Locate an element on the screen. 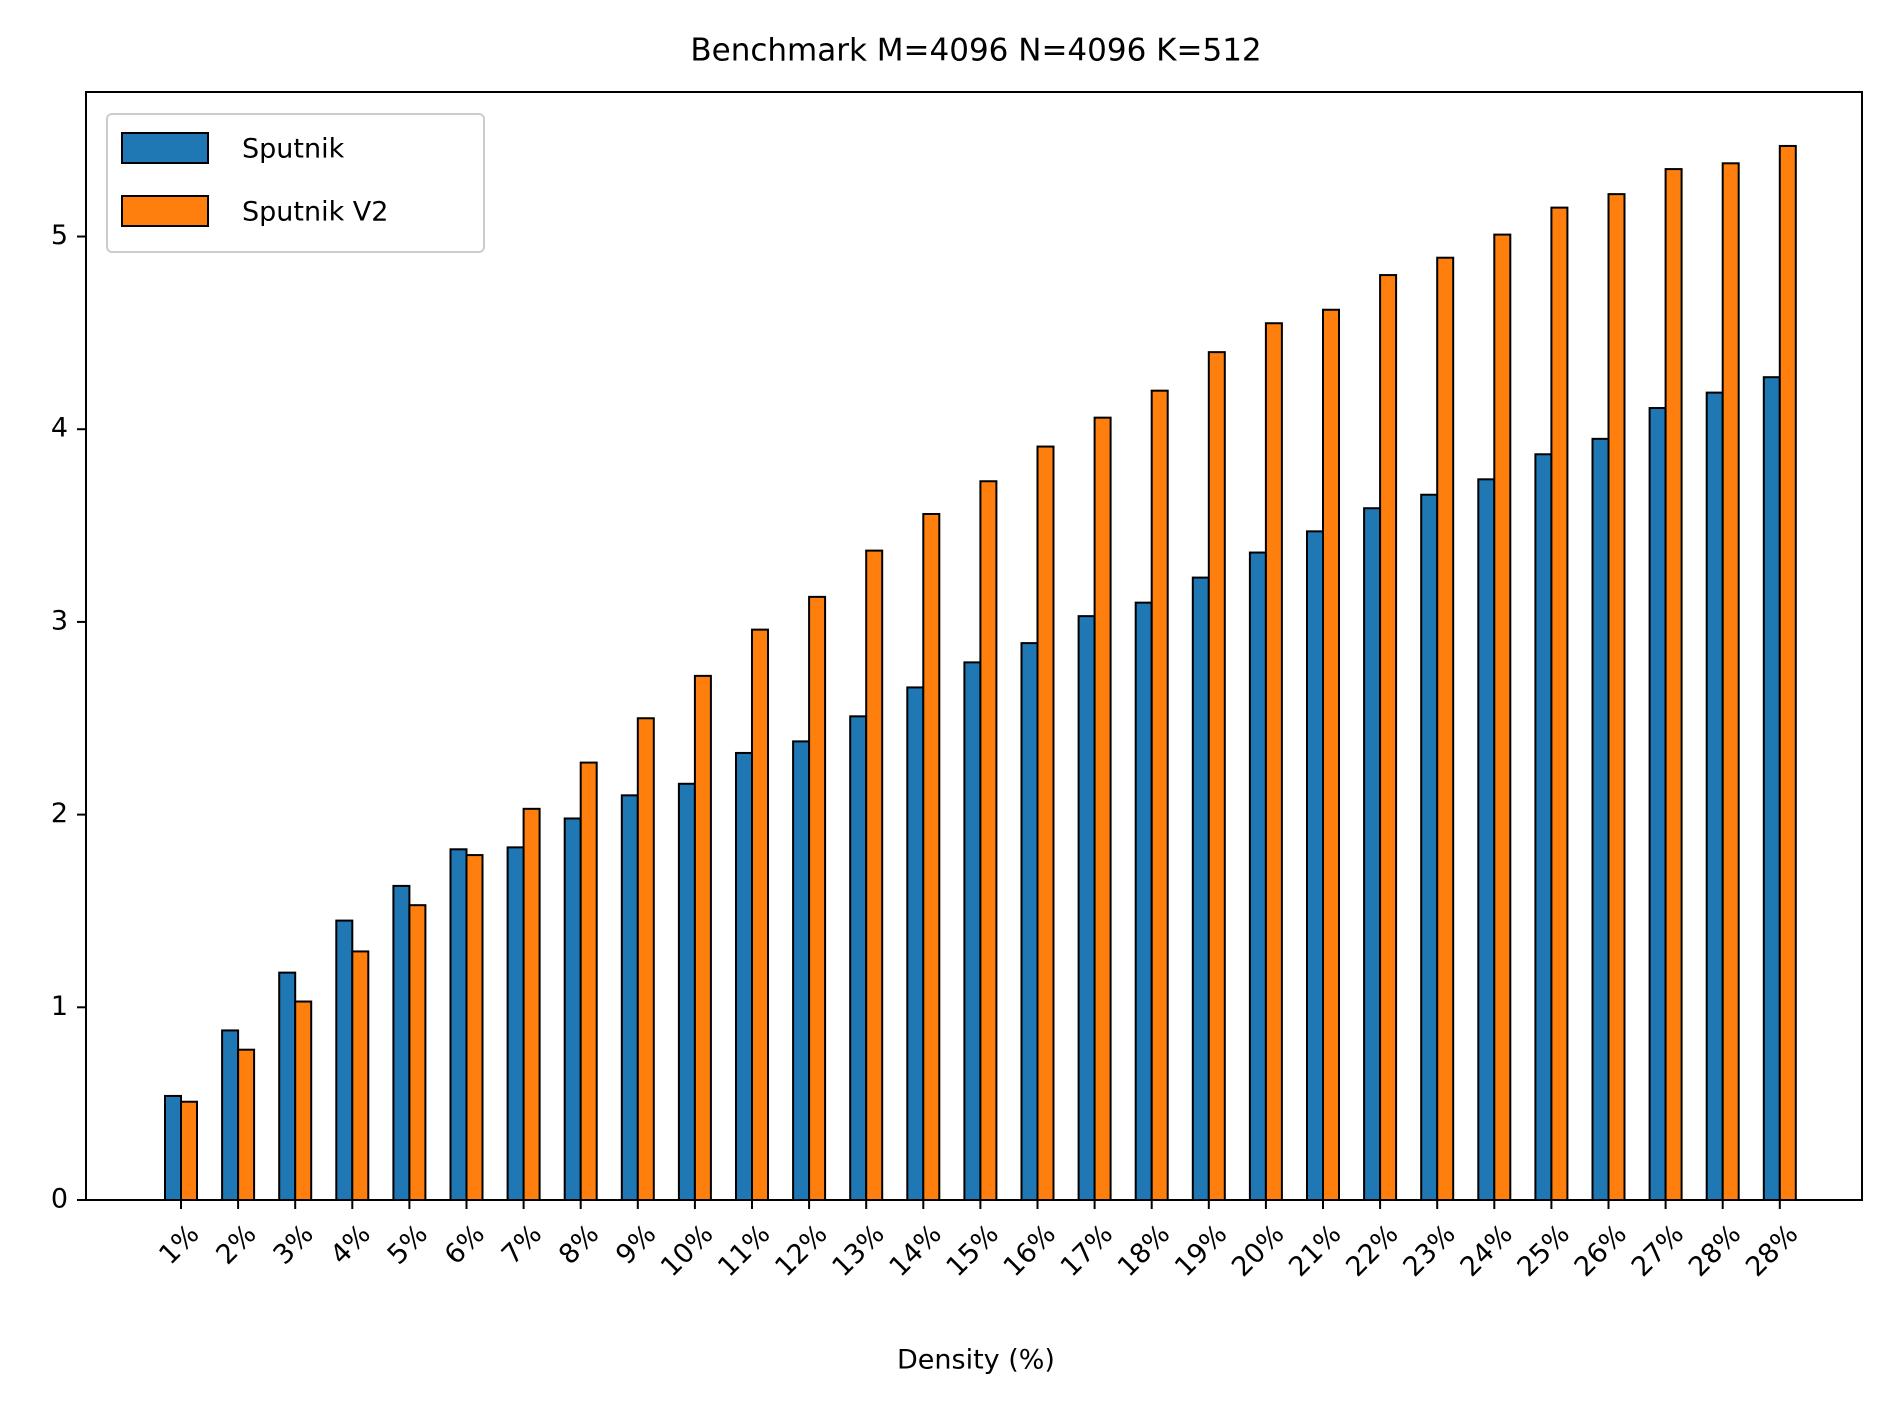 This screenshot has width=1890, height=1406. y-tick-label-5: 5 is located at coordinates (59, 235).